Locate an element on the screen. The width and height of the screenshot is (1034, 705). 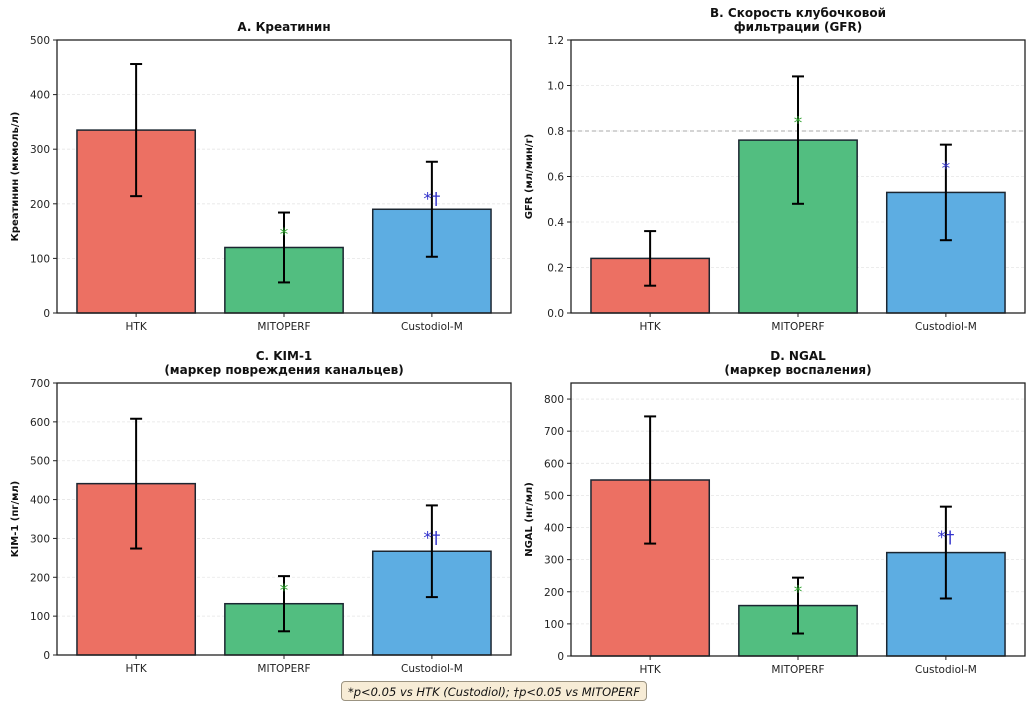
y-tick-label: 0.0 is located at coordinates (555, 314).